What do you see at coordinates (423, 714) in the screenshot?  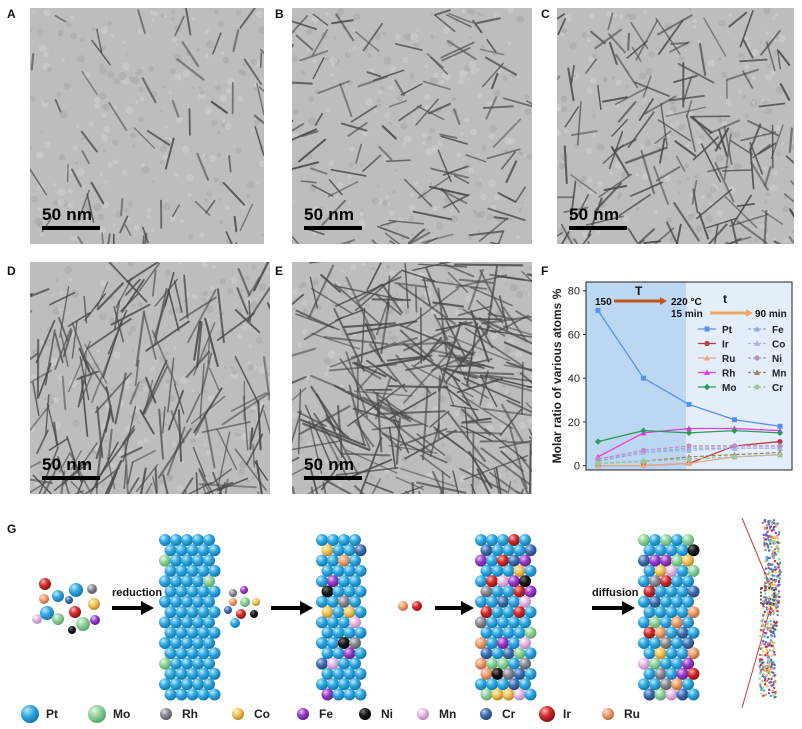 I see `legend-swatch` at bounding box center [423, 714].